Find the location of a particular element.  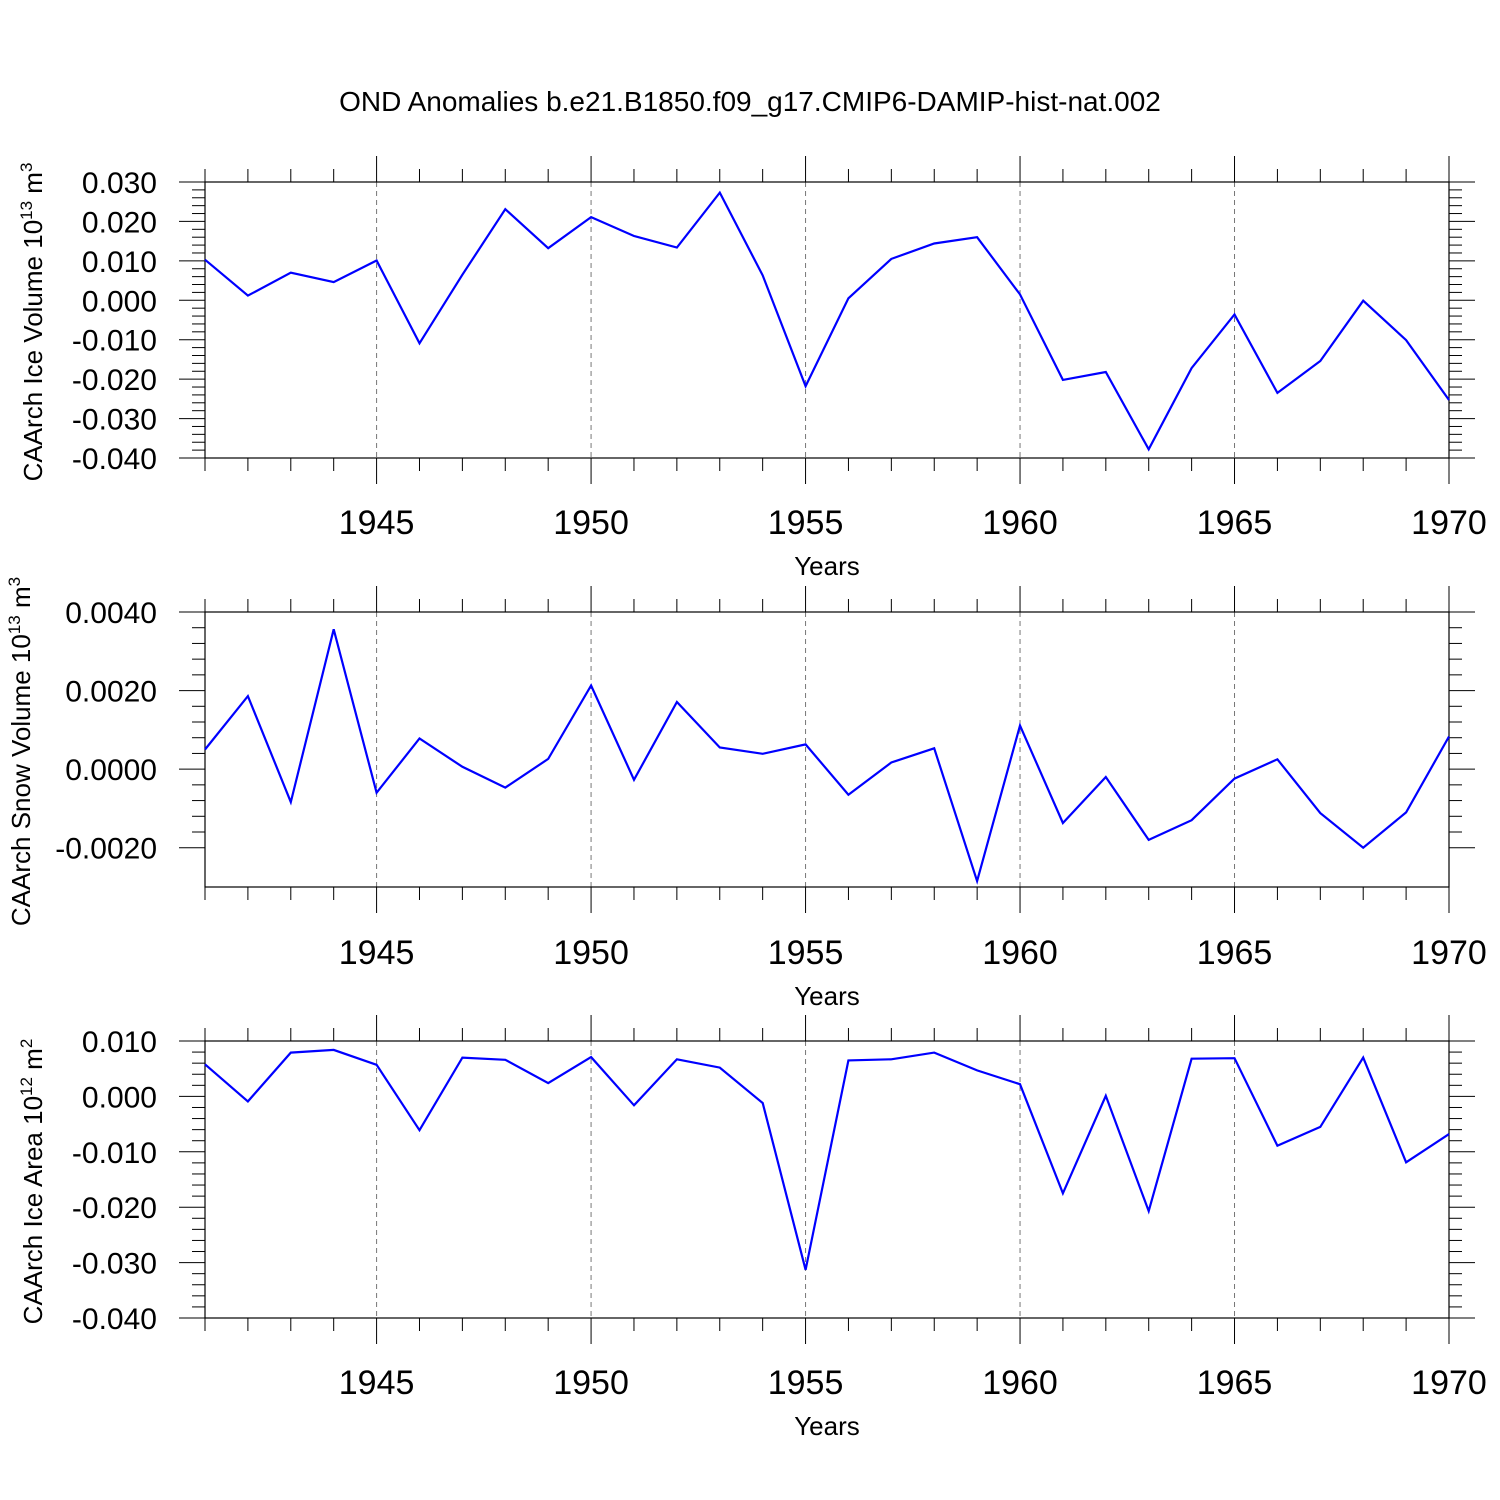

y-axis-label: CAArch Ice Volume 1013 m3 is located at coordinates (32, 322).